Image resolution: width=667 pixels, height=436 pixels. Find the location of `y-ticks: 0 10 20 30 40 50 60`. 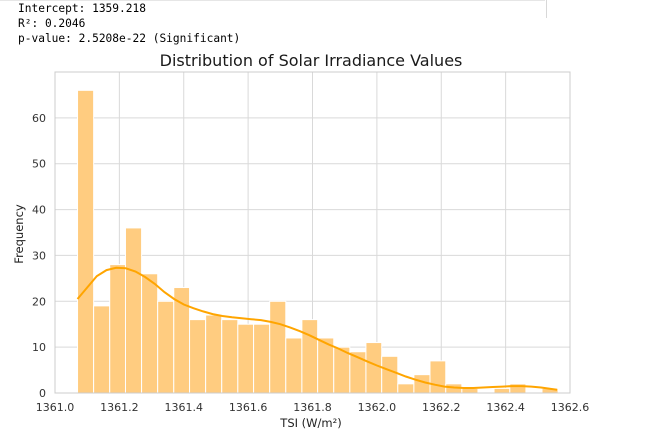

y-ticks: 0 10 20 30 40 50 60 is located at coordinates (39, 256).